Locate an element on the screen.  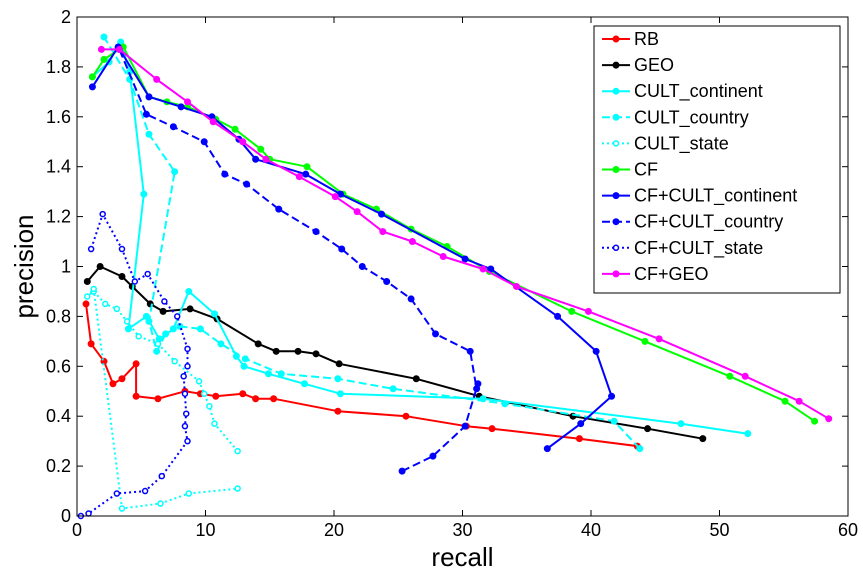
x-tick-label: 40 is located at coordinates (591, 530).